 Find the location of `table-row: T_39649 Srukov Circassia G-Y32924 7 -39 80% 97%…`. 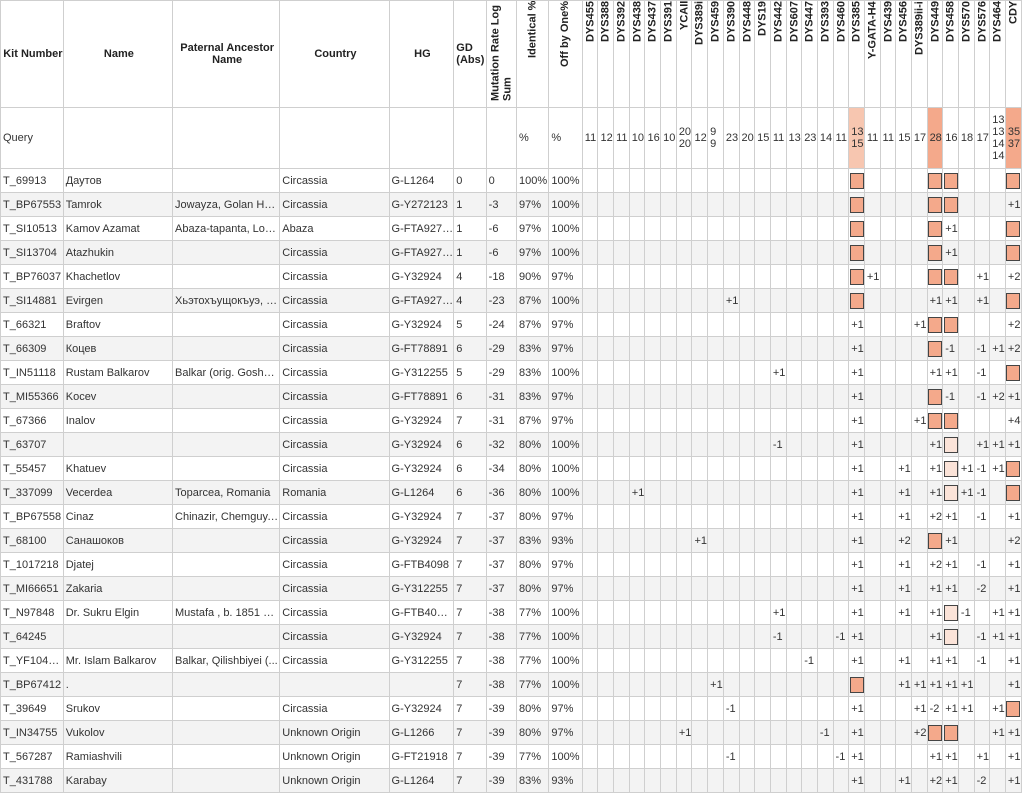

table-row: T_39649 Srukov Circassia G-Y32924 7 -39 80% 97%… is located at coordinates (511, 708).